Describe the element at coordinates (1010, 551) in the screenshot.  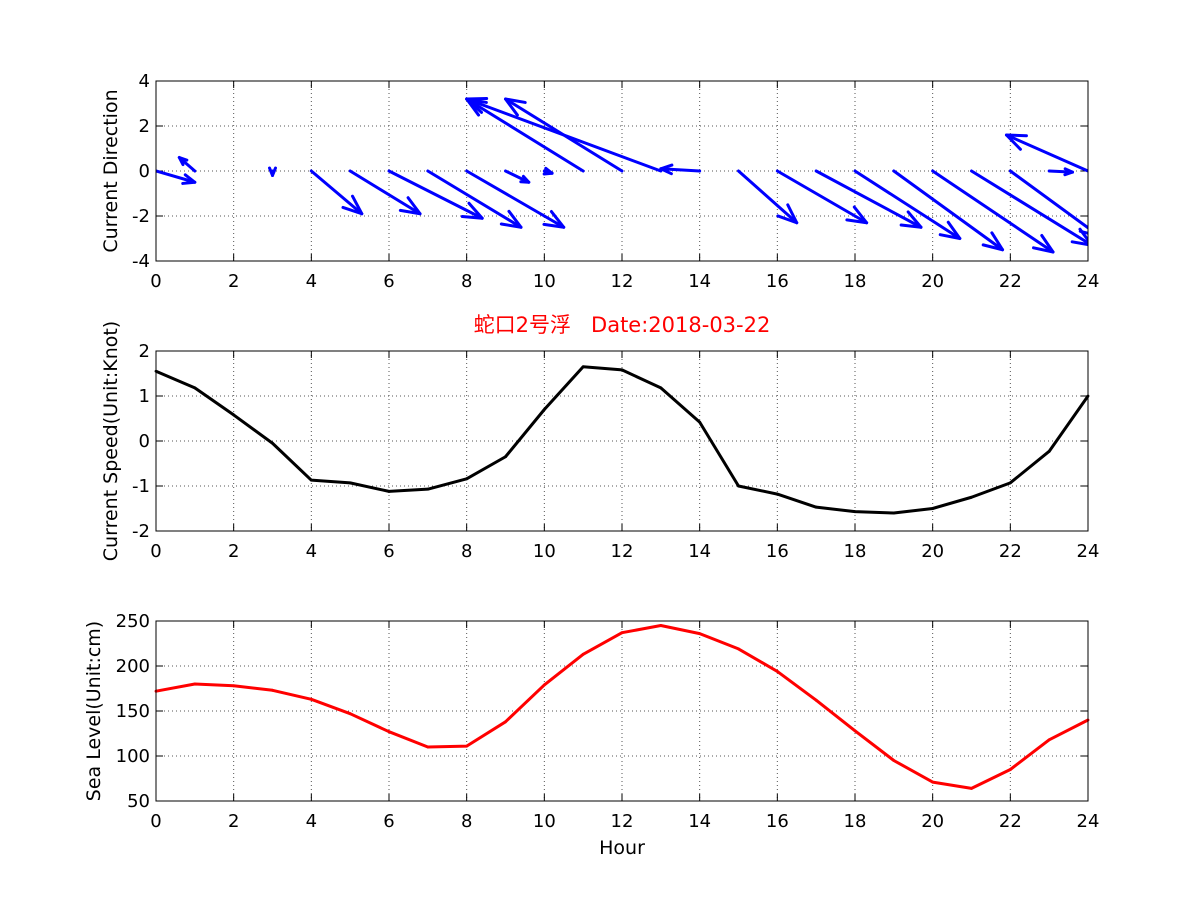
I see `current-speed-xtick-label: 22` at that location.